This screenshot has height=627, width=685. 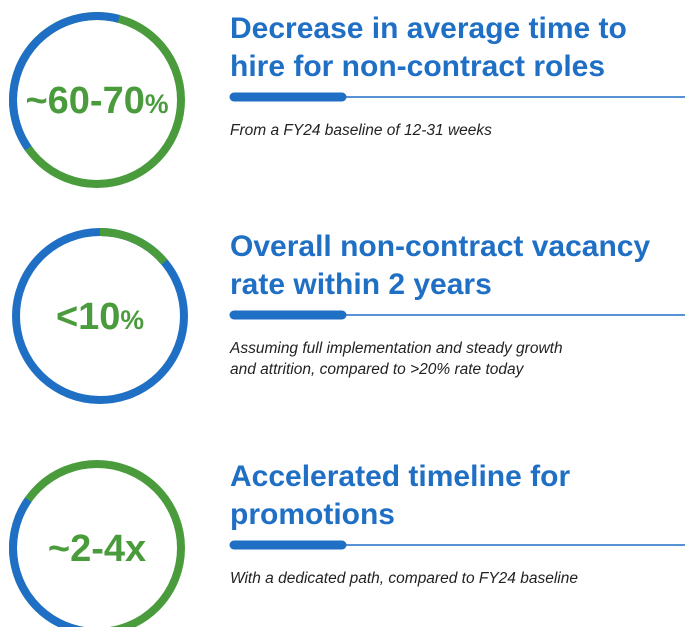 I want to click on item-title: hire for non-contract roles, so click(x=417, y=66).